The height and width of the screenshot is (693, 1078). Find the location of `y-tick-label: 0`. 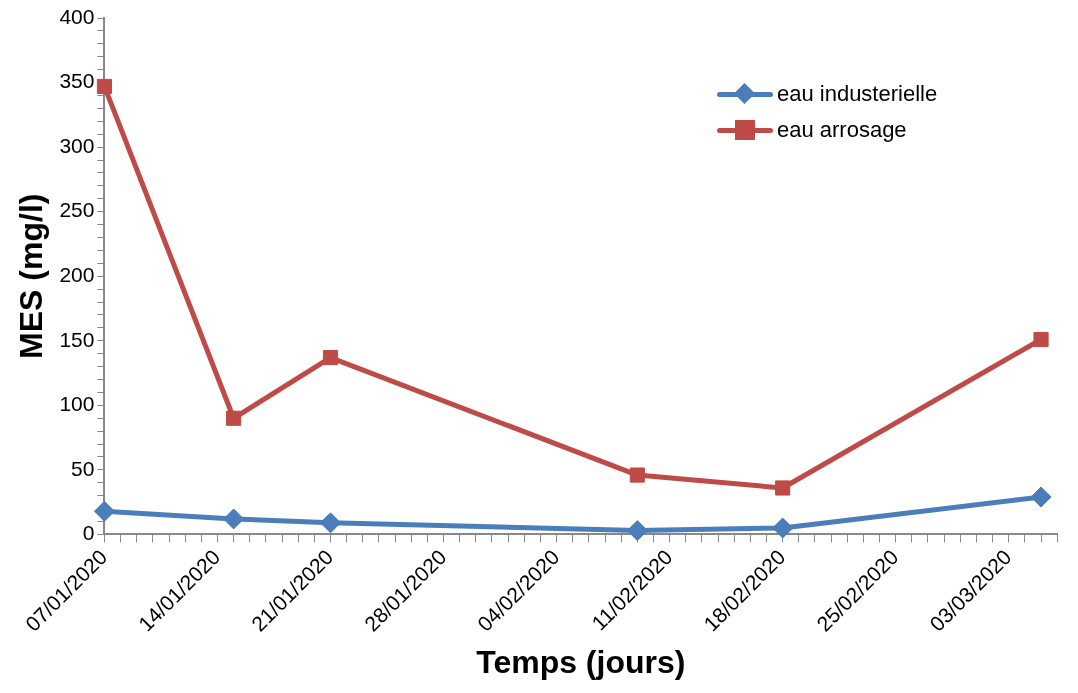

y-tick-label: 0 is located at coordinates (88, 533).